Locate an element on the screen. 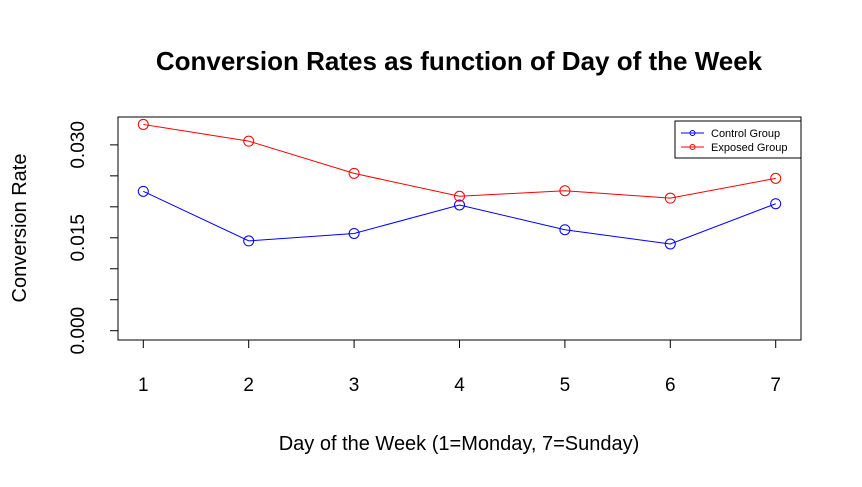  legend-label-control-group: Control Group is located at coordinates (745, 134).